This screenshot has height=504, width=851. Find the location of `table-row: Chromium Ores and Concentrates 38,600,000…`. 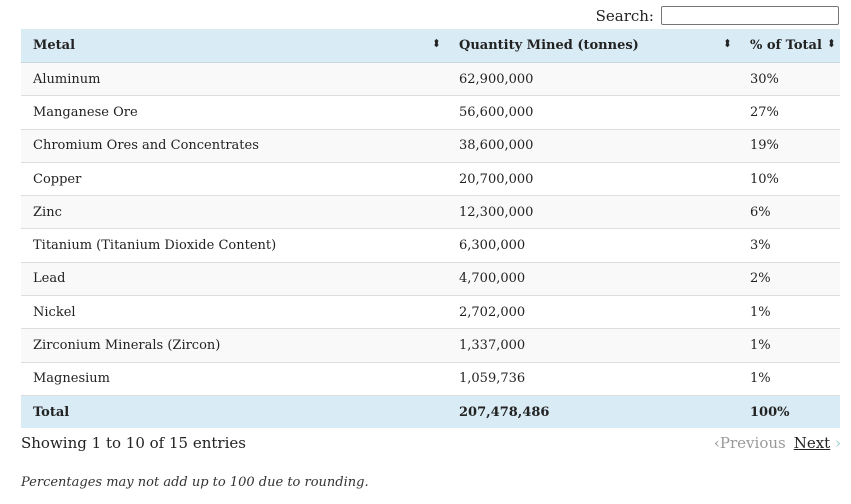

table-row: Chromium Ores and Concentrates 38,600,000… is located at coordinates (430, 145).